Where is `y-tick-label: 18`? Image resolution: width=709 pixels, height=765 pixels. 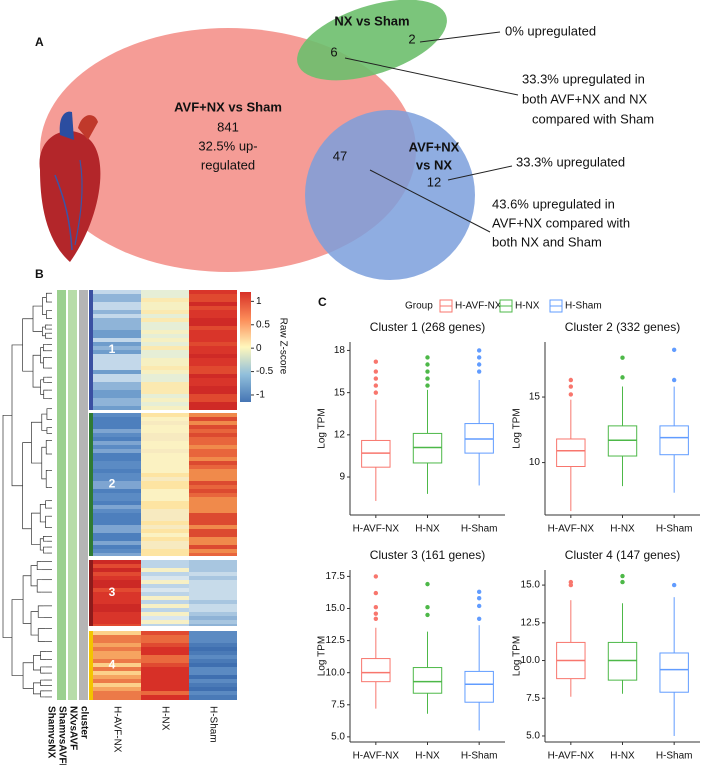 y-tick-label: 18 is located at coordinates (340, 350).